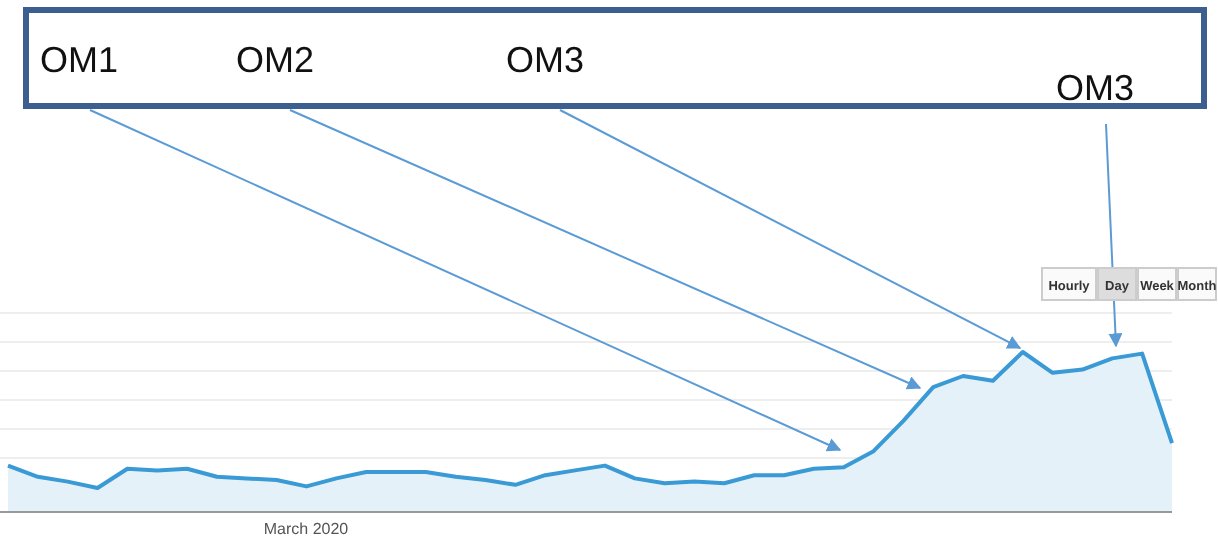 The width and height of the screenshot is (1218, 546). Describe the element at coordinates (306, 529) in the screenshot. I see `text: March 2020` at that location.